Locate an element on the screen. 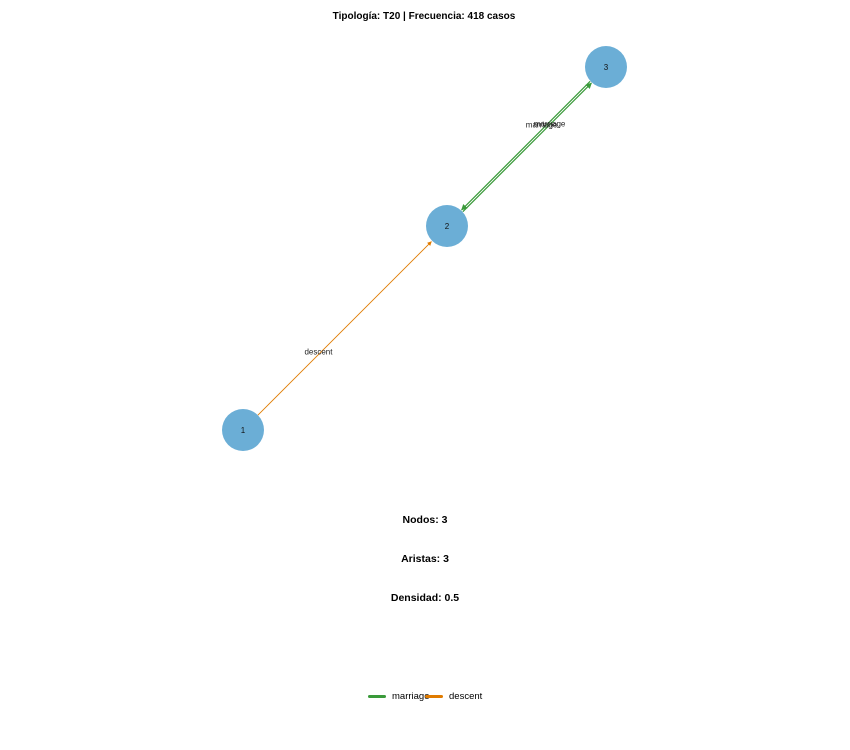 This screenshot has height=750, width=850. edge-label-2-3: marriage is located at coordinates (550, 123).